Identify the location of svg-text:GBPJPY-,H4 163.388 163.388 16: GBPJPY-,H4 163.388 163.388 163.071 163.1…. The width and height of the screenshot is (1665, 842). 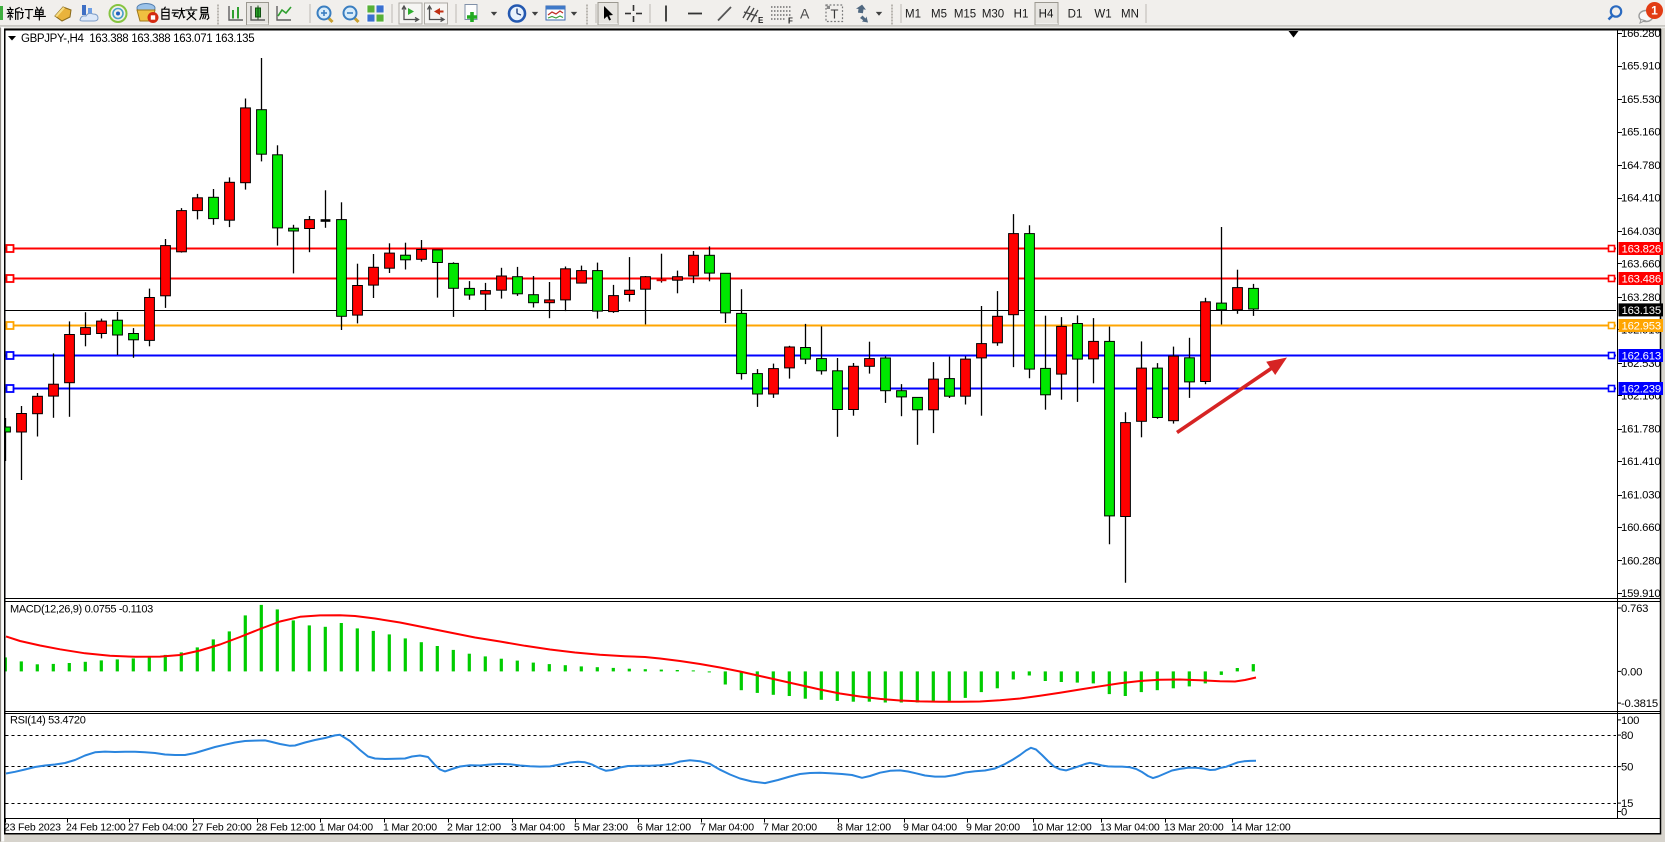
(137, 39).